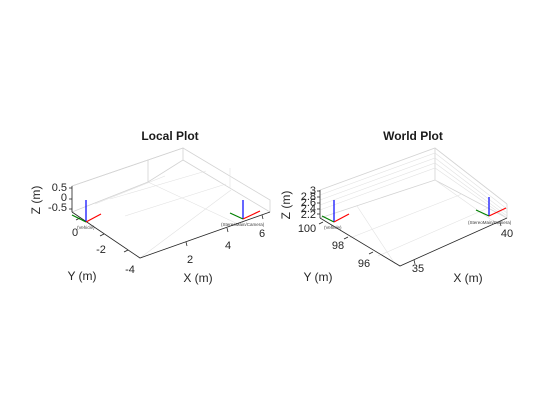 The width and height of the screenshot is (560, 420). Describe the element at coordinates (308, 215) in the screenshot. I see `world-ztick-label: 2.2` at that location.